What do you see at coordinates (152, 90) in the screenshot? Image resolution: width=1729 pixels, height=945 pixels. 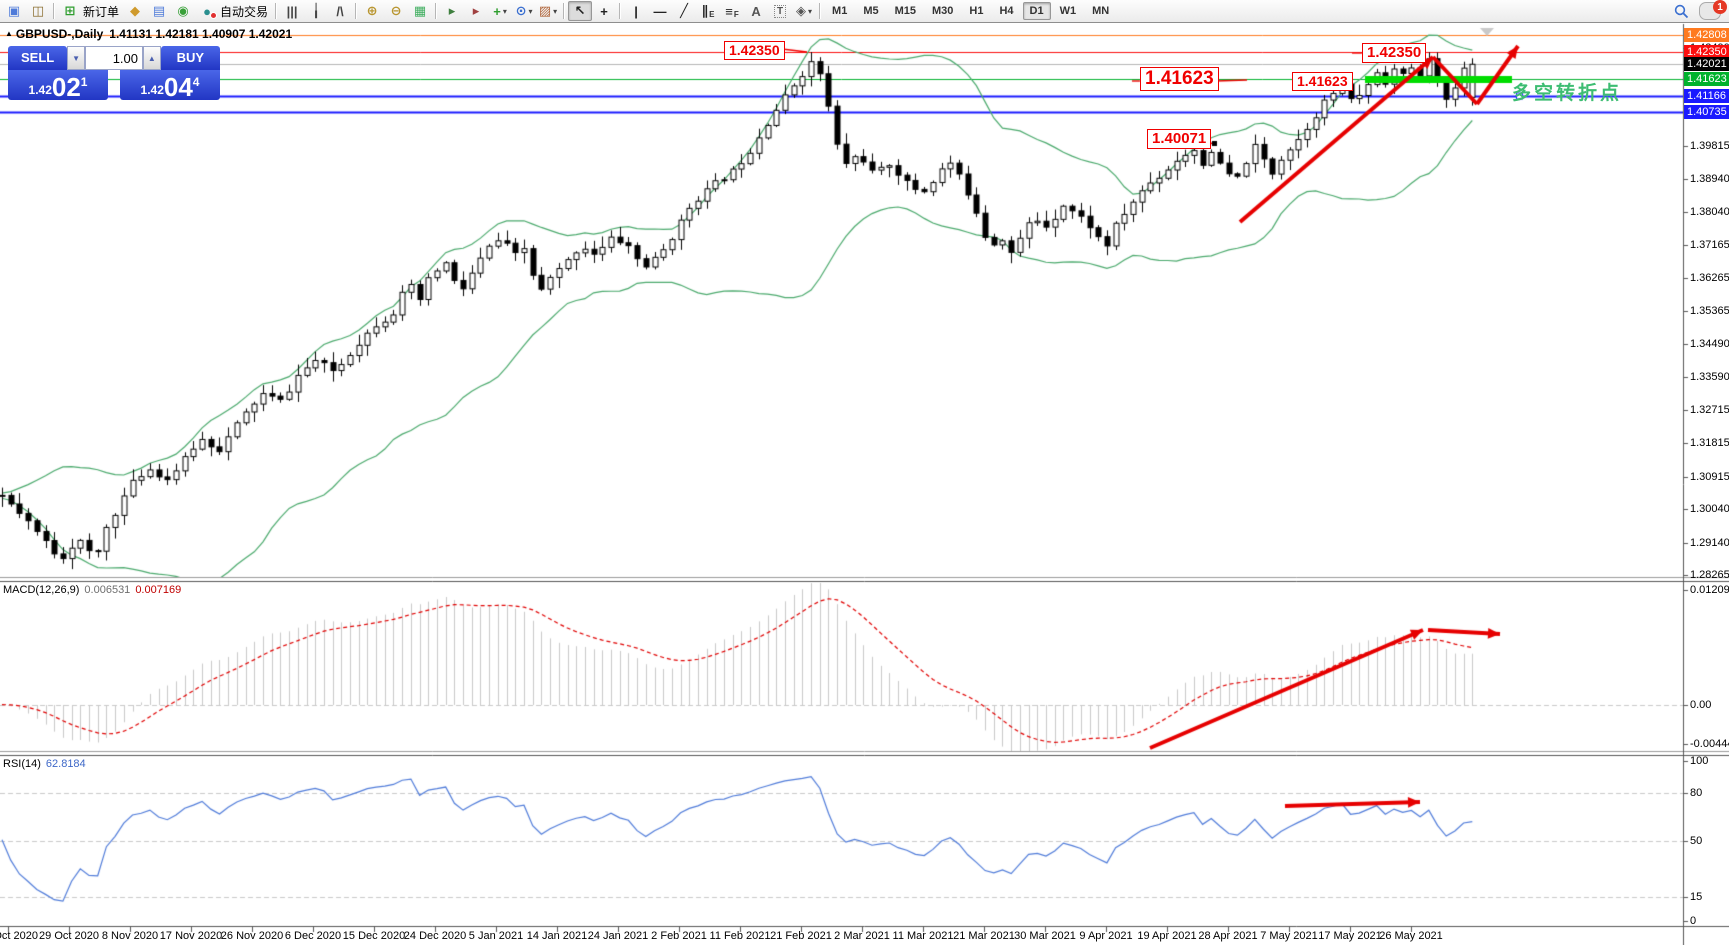 I see `buy-price-small: 1.42` at bounding box center [152, 90].